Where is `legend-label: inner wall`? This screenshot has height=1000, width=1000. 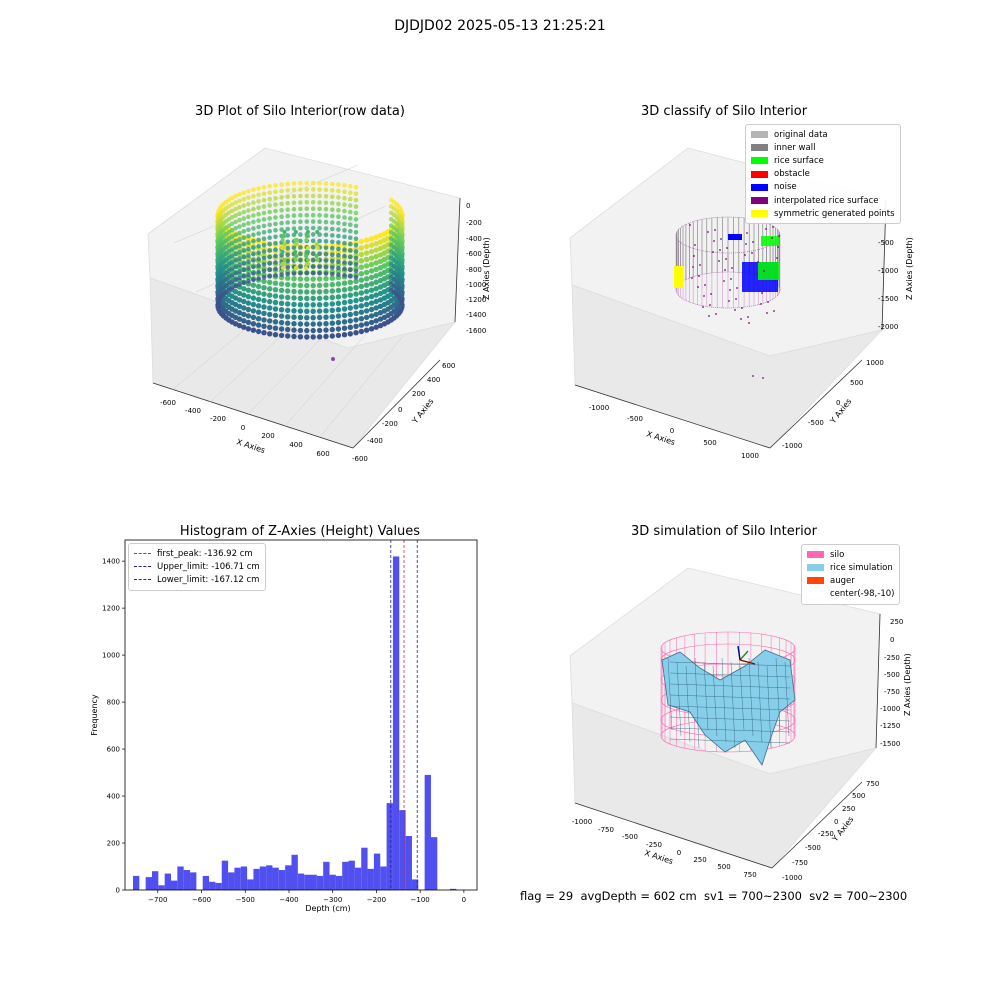
legend-label: inner wall is located at coordinates (795, 147).